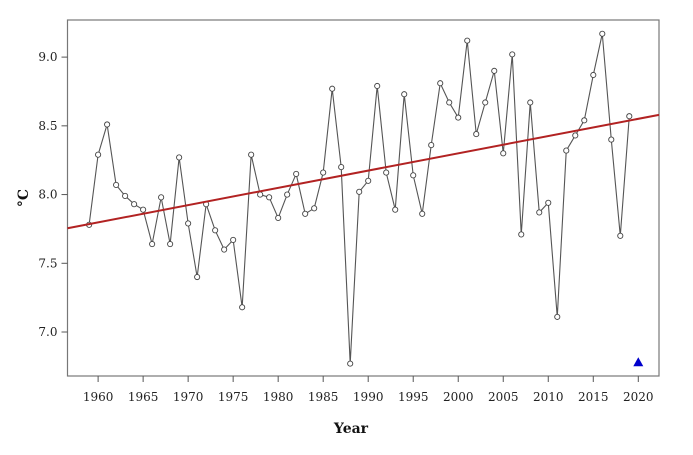  I want to click on data-point-1978, so click(260, 194).